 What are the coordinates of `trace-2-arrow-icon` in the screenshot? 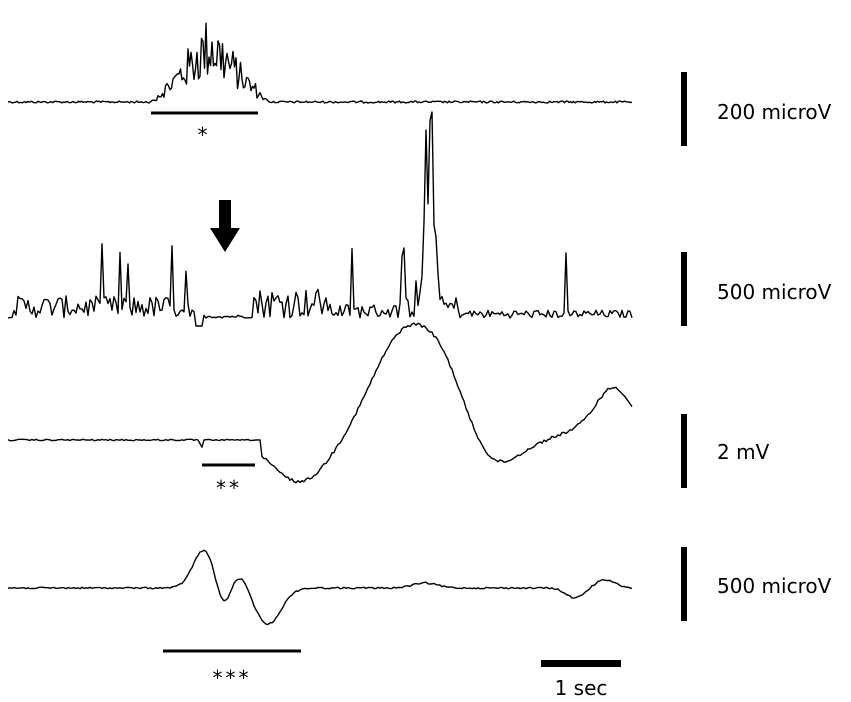 It's located at (225, 226).